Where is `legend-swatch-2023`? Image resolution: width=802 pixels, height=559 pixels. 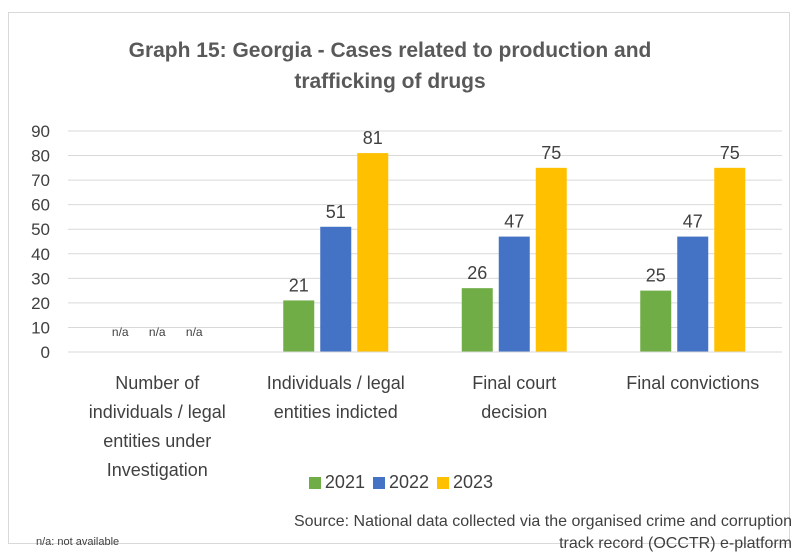 legend-swatch-2023 is located at coordinates (443, 482).